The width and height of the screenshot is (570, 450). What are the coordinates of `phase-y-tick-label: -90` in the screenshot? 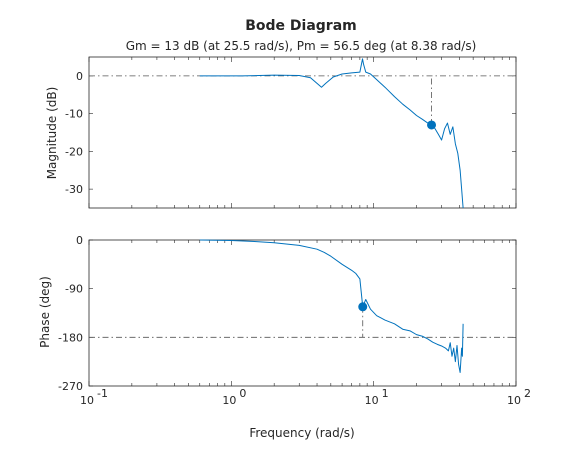 It's located at (74, 289).